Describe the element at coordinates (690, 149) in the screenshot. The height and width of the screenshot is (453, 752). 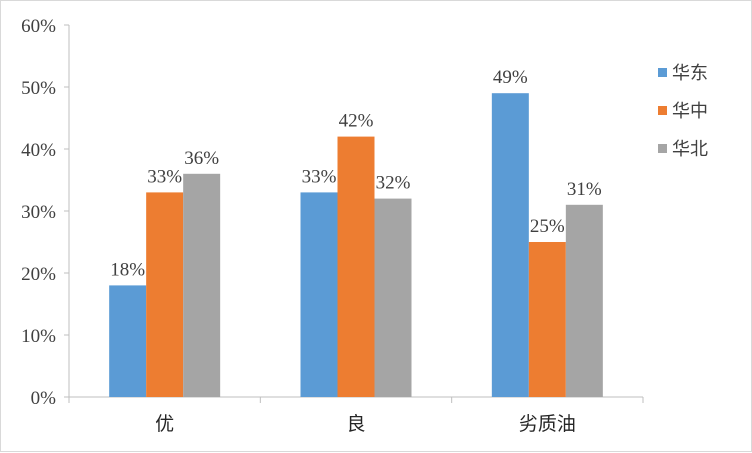
I see `legend-label: 华北` at that location.